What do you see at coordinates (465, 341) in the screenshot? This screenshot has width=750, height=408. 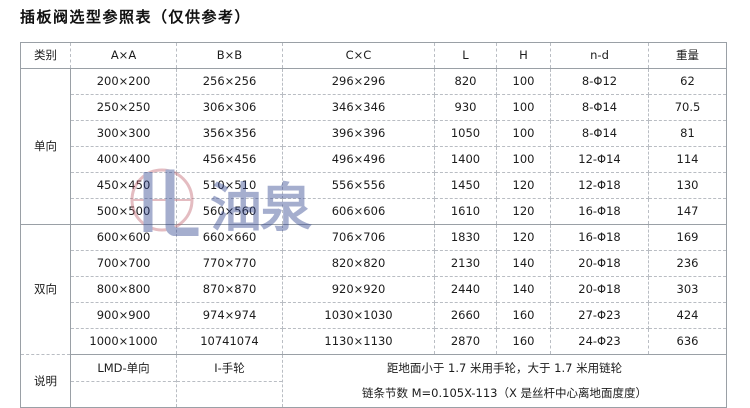 I see `cell-l: 2870` at bounding box center [465, 341].